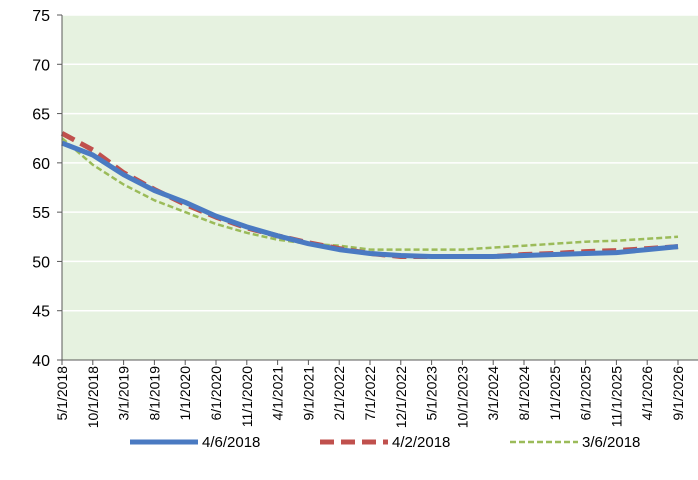  Describe the element at coordinates (41, 115) in the screenshot. I see `y-tick-label: 65` at that location.